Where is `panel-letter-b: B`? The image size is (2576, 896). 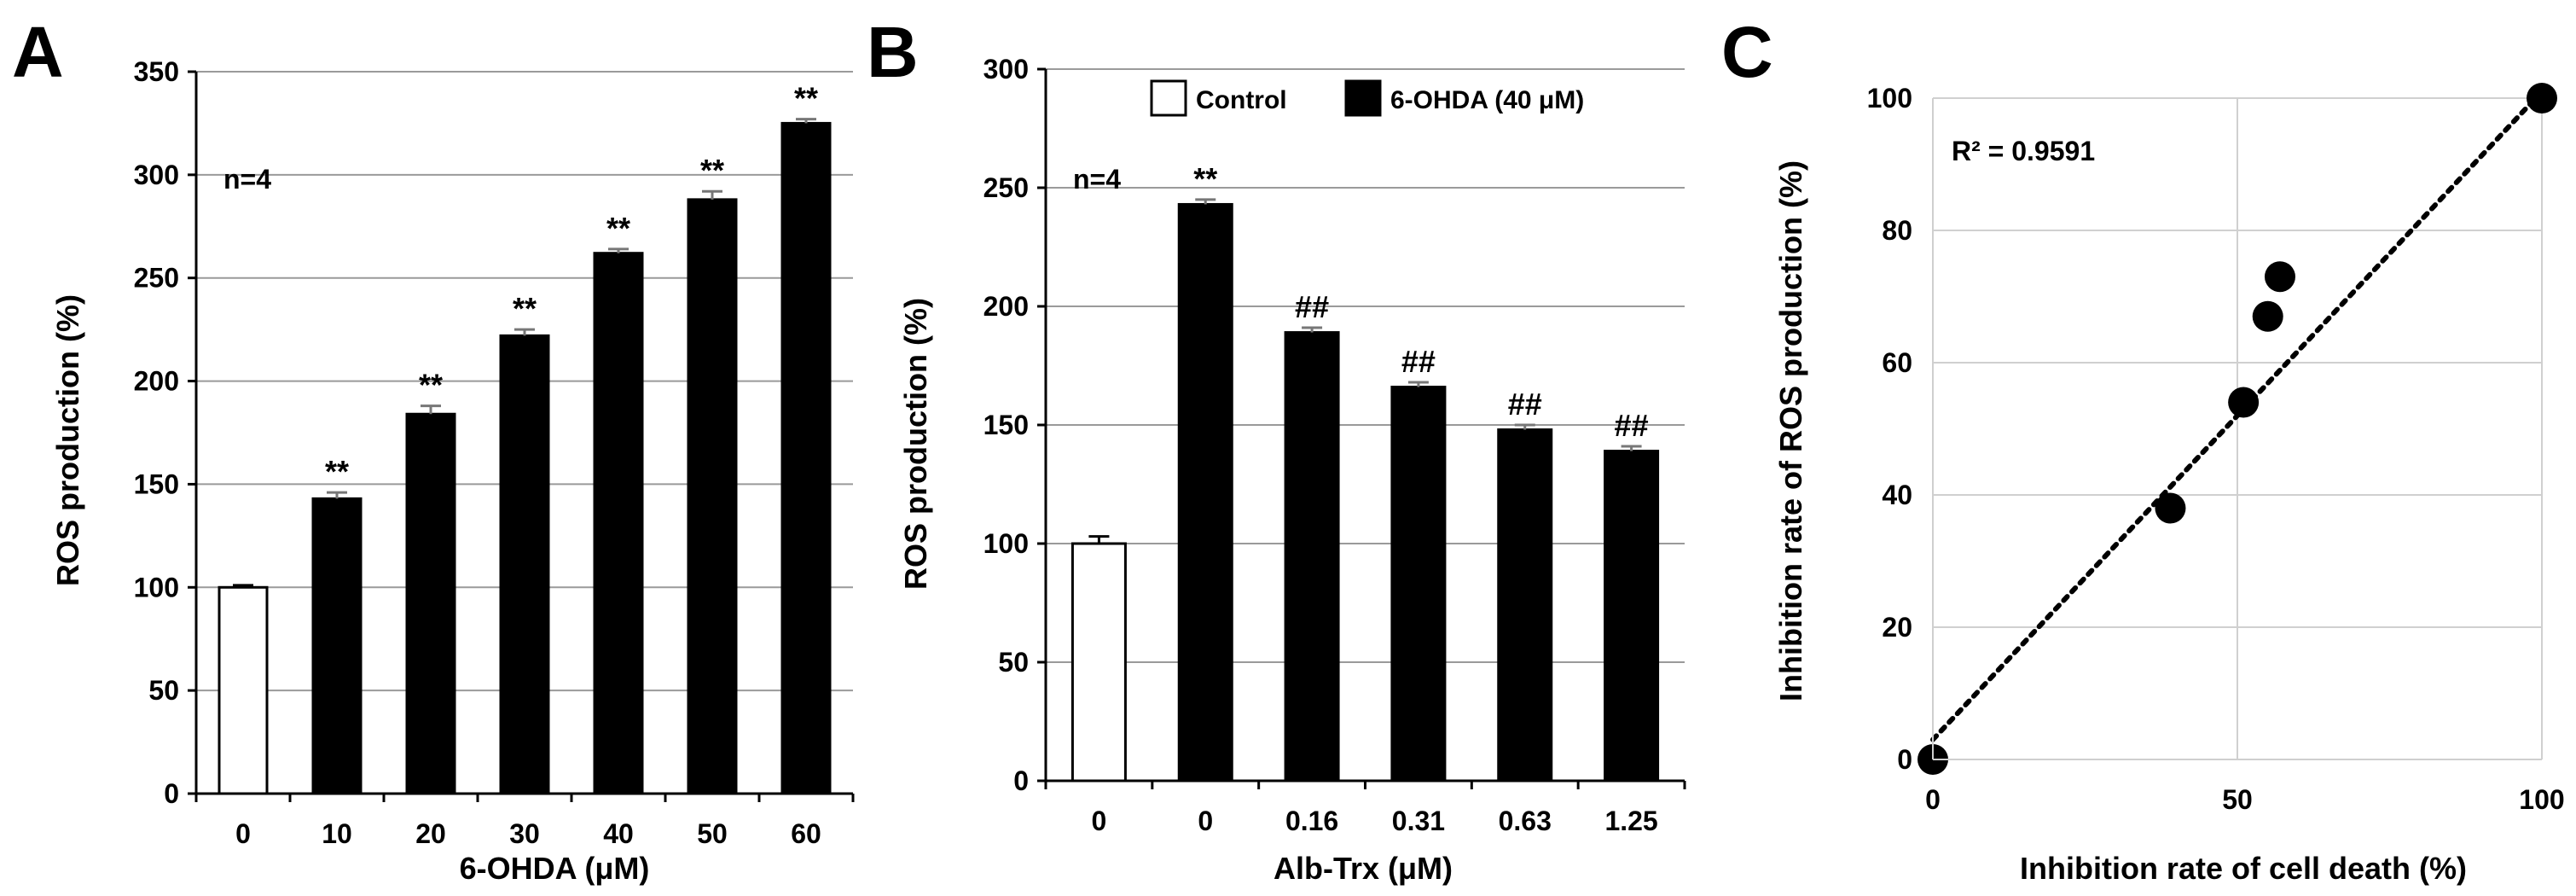
panel-letter-b: B is located at coordinates (893, 52).